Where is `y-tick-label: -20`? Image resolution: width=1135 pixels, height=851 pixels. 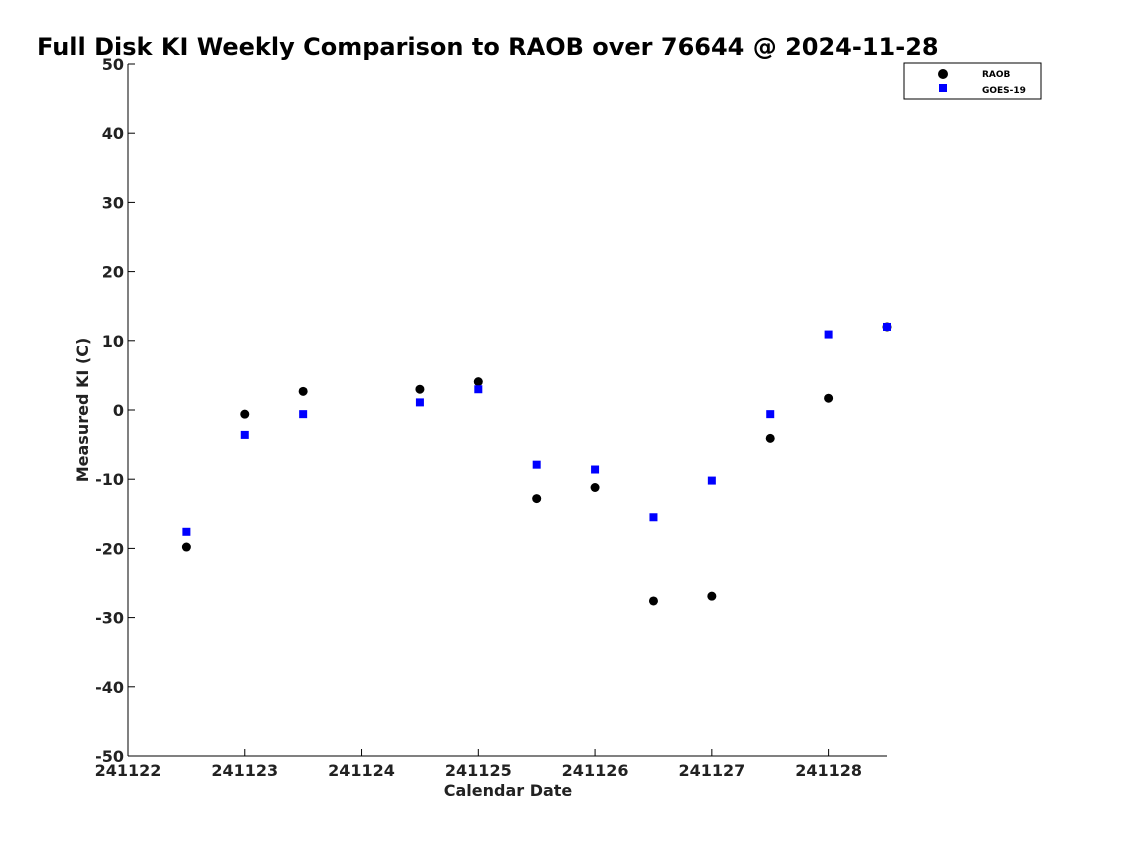 y-tick-label: -20 is located at coordinates (109, 548).